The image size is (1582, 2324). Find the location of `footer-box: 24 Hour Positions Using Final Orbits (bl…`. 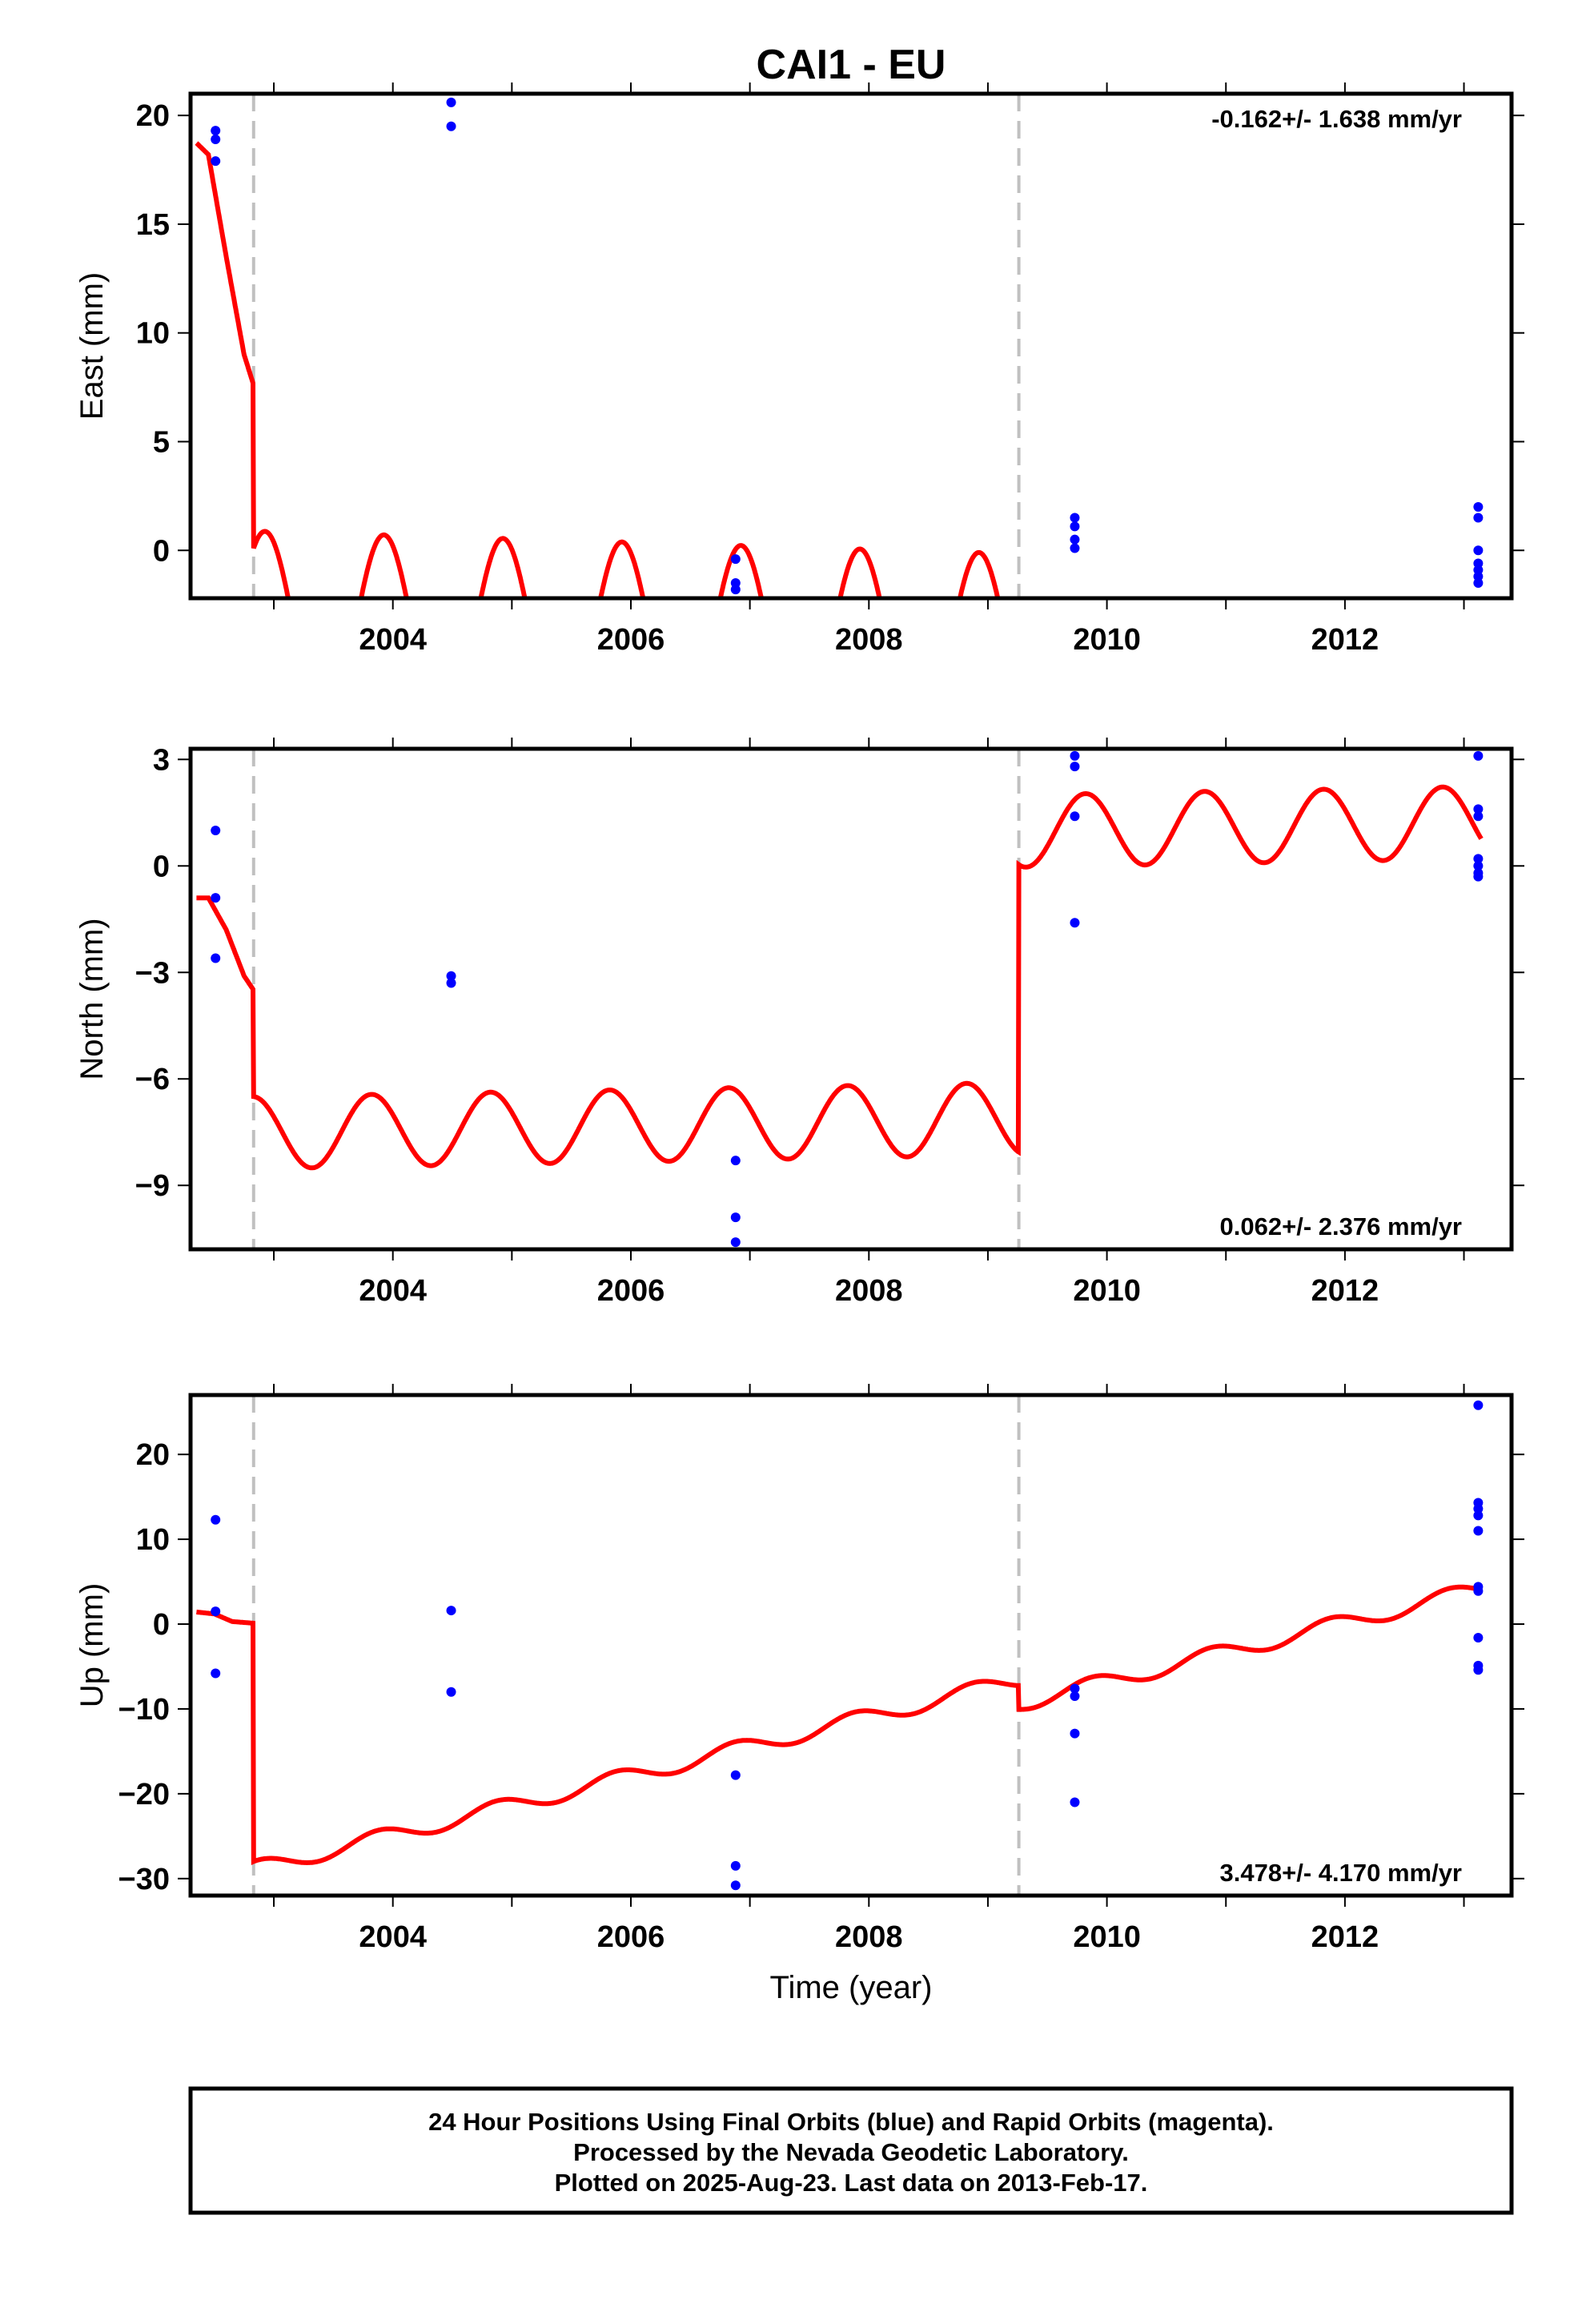

footer-box: 24 Hour Positions Using Final Orbits (bl… is located at coordinates (851, 2150).